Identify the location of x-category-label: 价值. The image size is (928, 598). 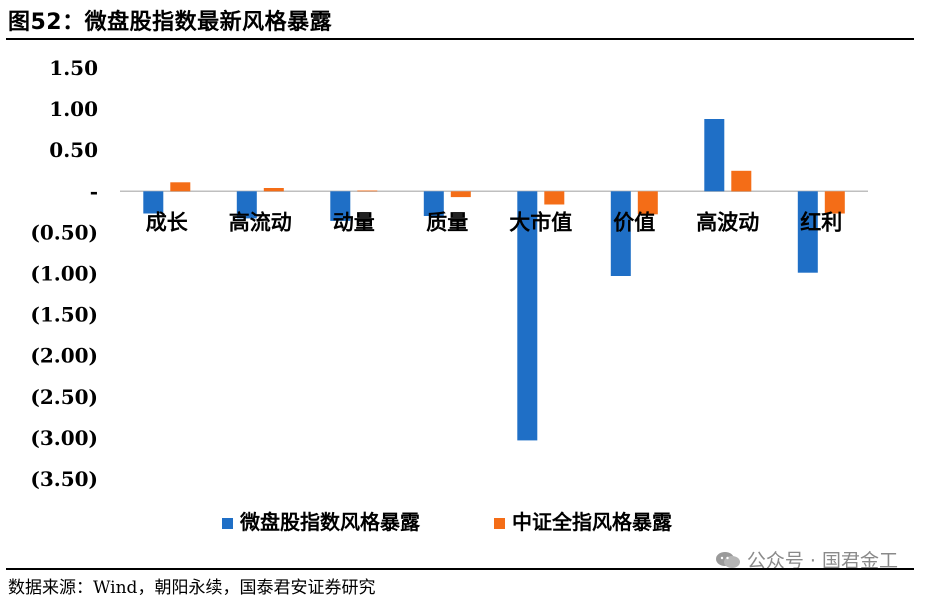
(634, 222).